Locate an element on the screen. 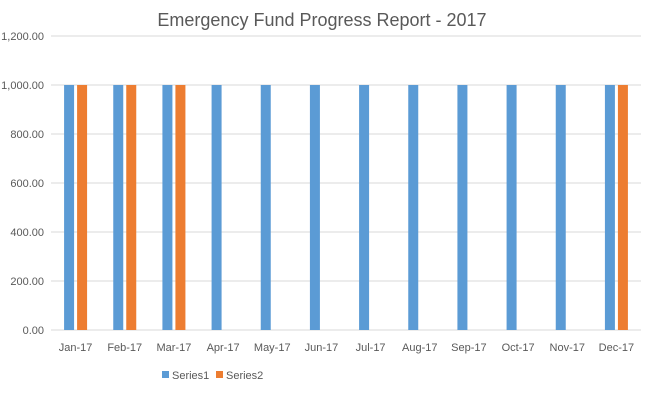 This screenshot has height=404, width=645. y-tick-label: 200.00 is located at coordinates (27, 282).